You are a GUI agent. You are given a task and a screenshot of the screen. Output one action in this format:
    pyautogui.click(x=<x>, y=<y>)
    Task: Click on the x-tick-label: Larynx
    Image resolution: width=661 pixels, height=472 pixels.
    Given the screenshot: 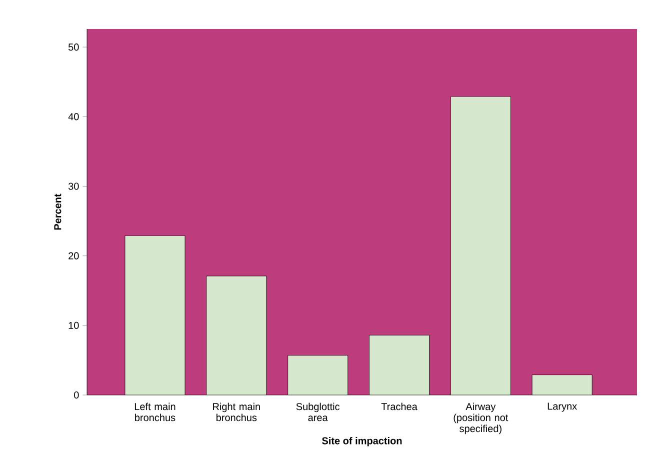 What is the action you would take?
    pyautogui.click(x=562, y=407)
    